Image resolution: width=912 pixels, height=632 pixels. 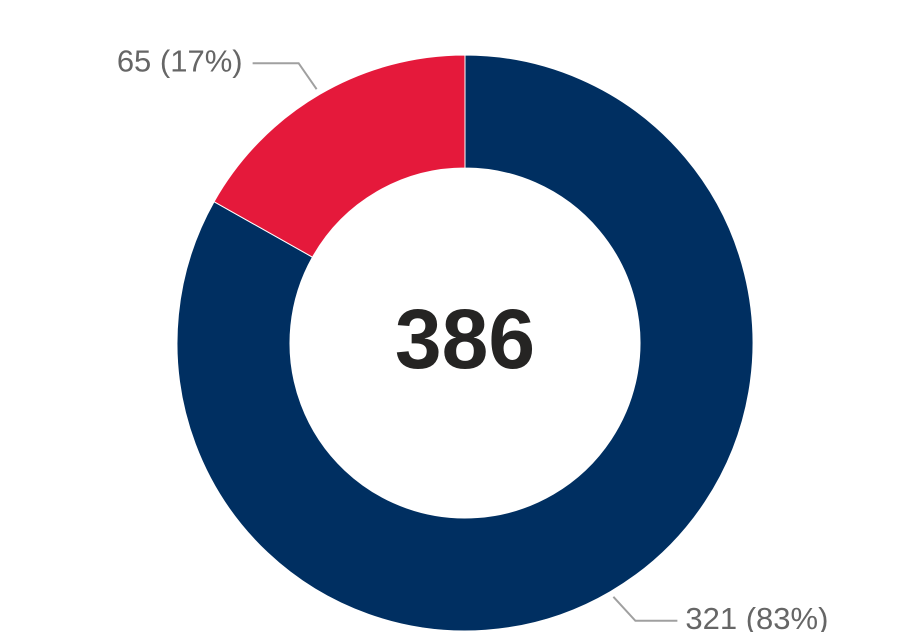 I want to click on donut-segment, so click(x=339, y=156).